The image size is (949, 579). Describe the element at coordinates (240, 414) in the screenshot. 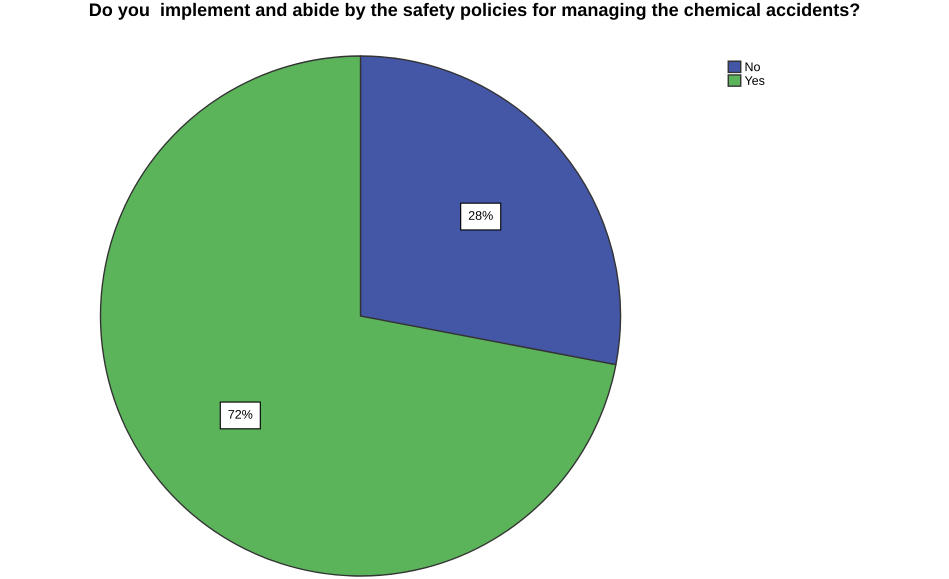

I see `data-label: 72%` at that location.